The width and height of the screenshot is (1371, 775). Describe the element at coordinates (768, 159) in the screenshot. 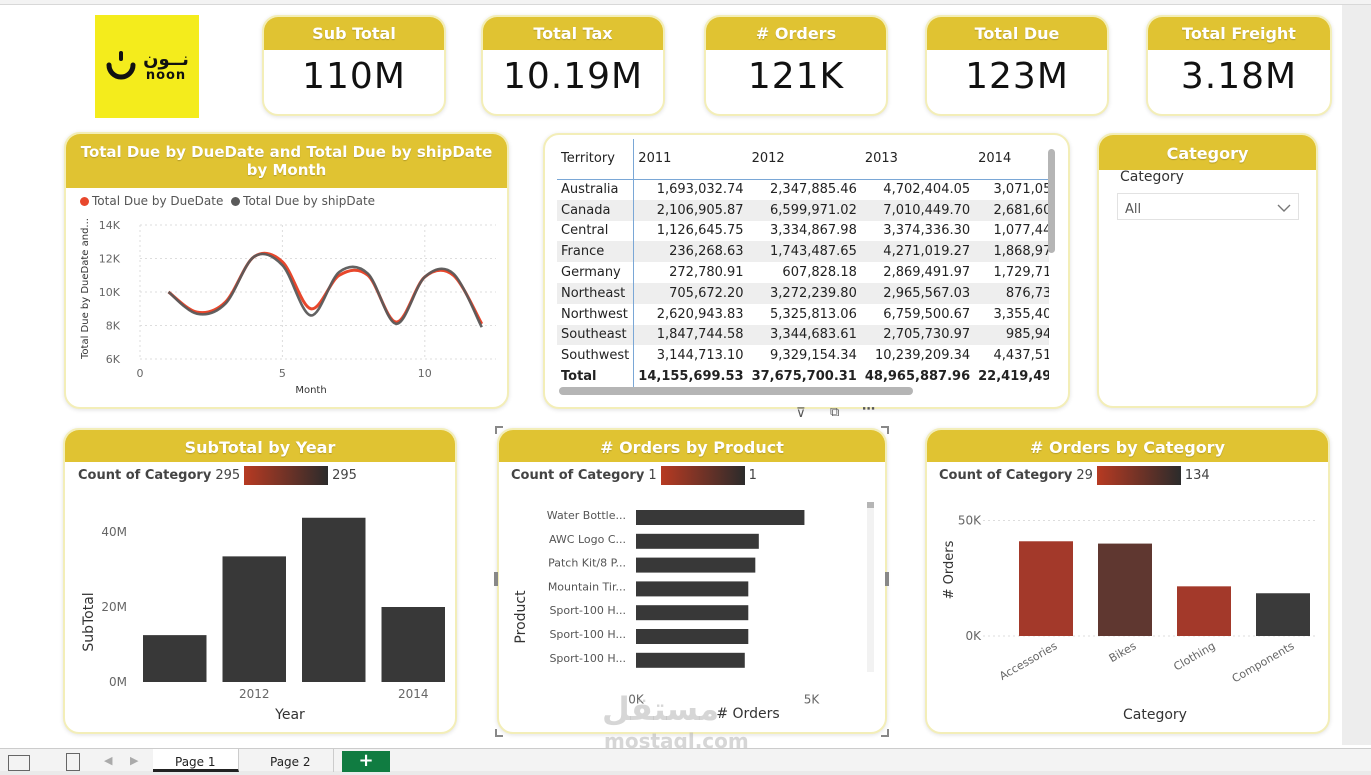

I see `matrix-header-2012: 2012` at that location.